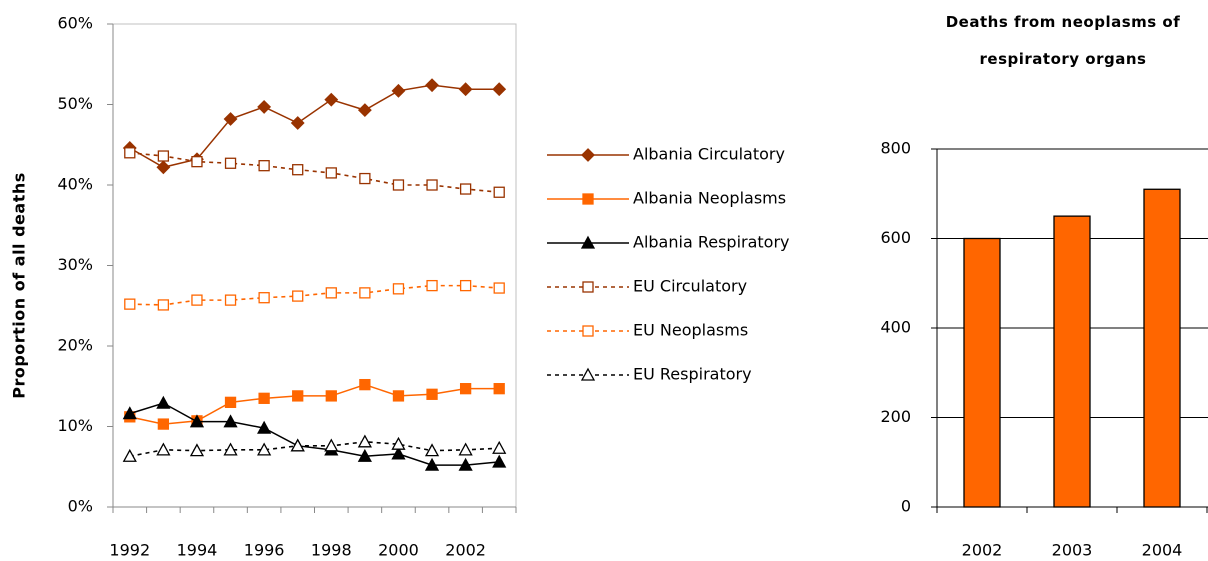 The image size is (1208, 561). What do you see at coordinates (709, 198) in the screenshot?
I see `legend-label: Albania Neoplasms` at bounding box center [709, 198].